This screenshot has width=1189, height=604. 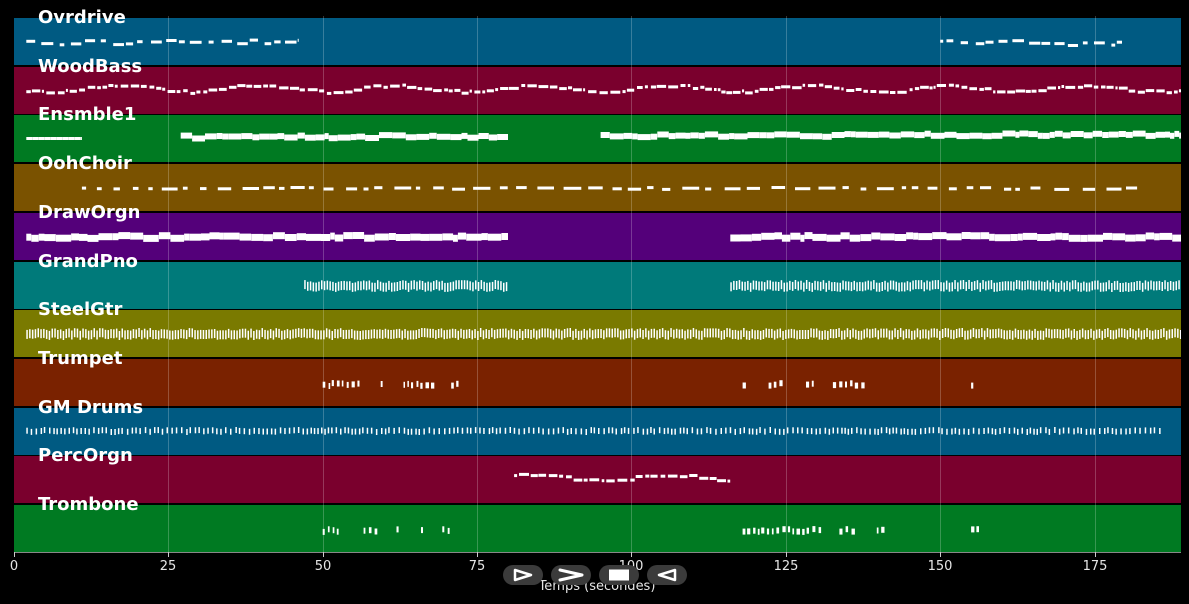 I want to click on forward-button, so click(x=571, y=575).